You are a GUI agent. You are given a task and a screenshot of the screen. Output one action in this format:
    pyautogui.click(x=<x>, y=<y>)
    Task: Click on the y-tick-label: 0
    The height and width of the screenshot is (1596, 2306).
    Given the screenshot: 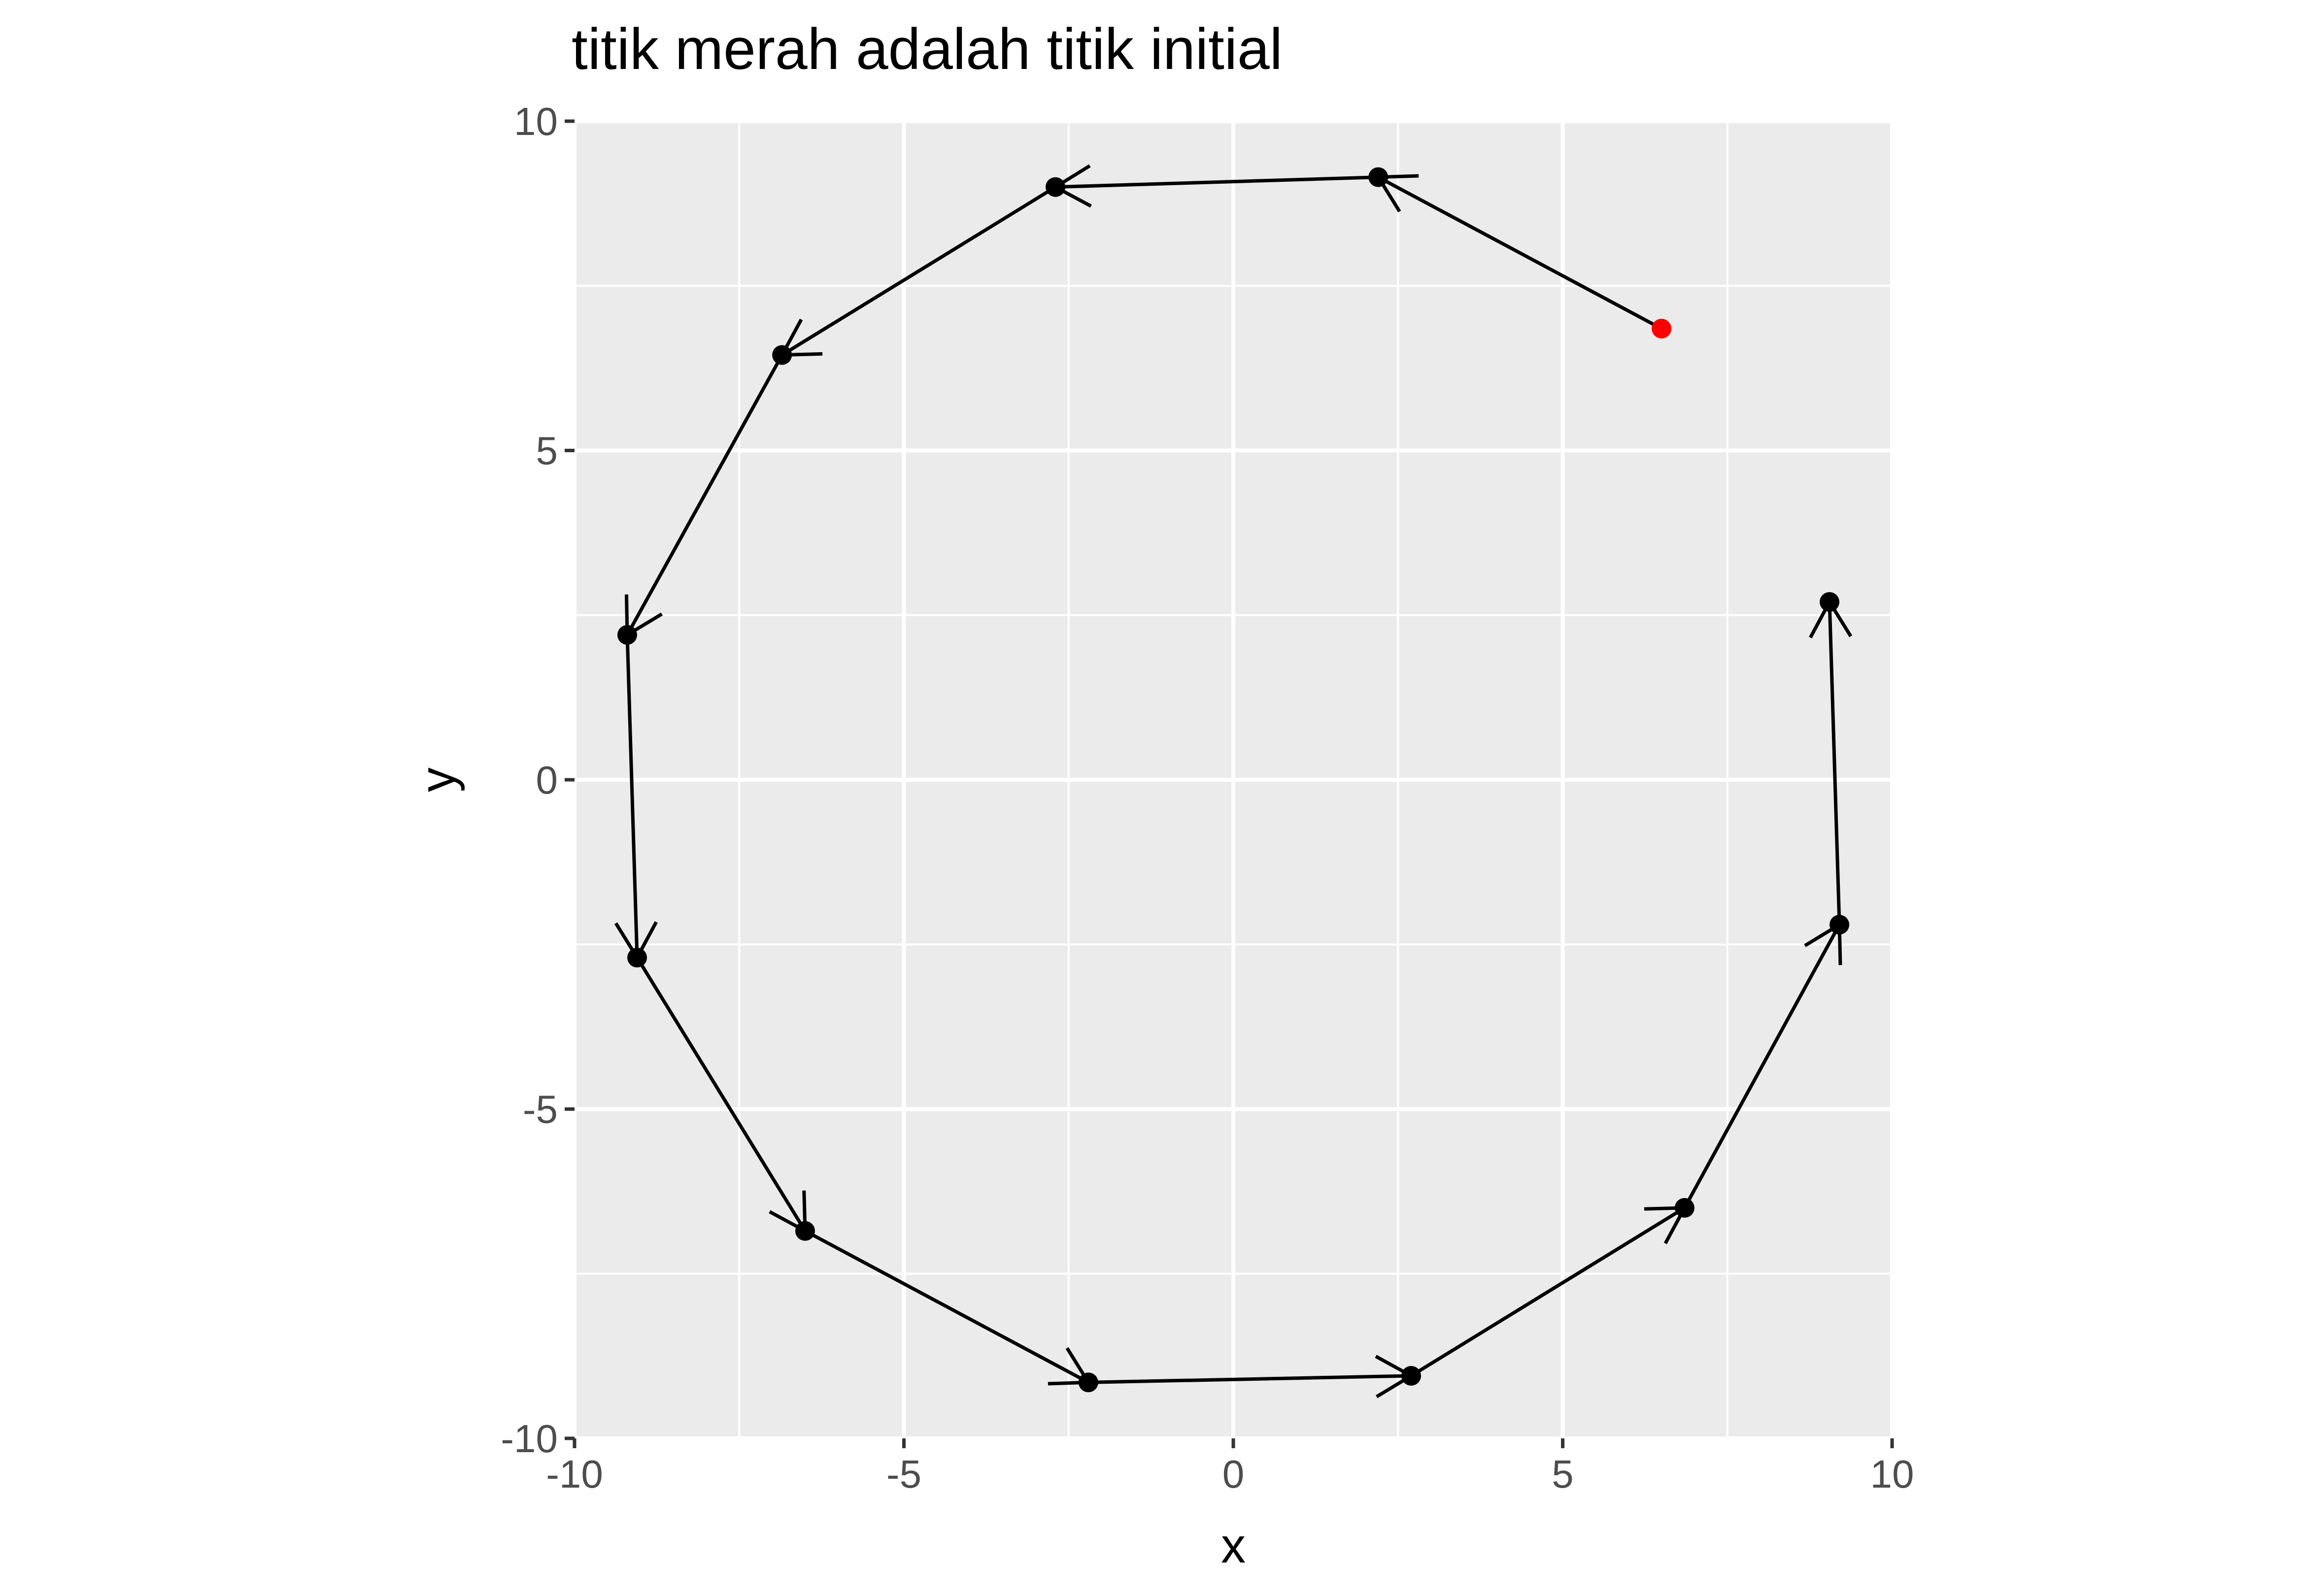 What is the action you would take?
    pyautogui.click(x=547, y=780)
    